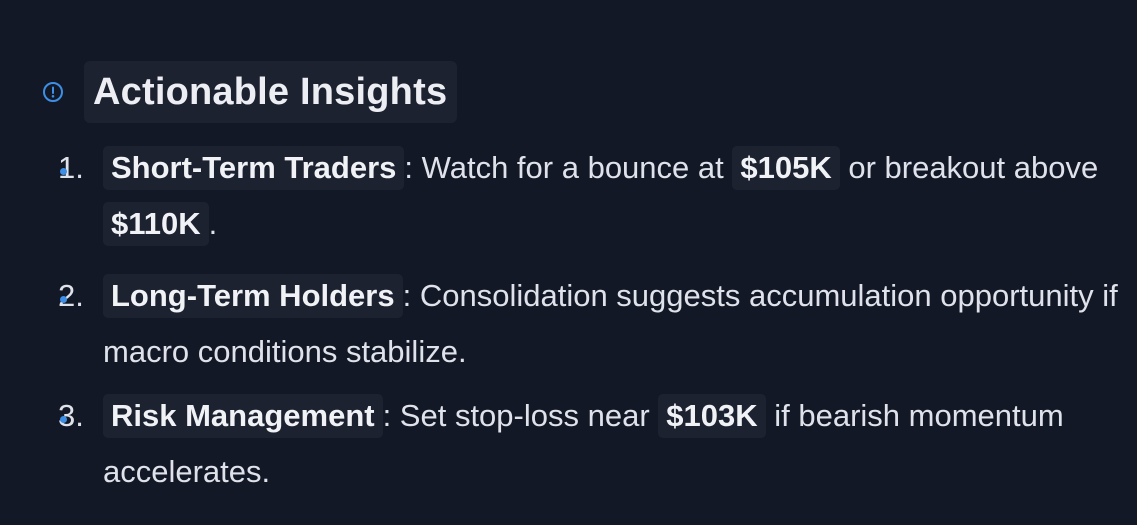 The height and width of the screenshot is (525, 1137). Describe the element at coordinates (71, 295) in the screenshot. I see `list-number: 2.` at that location.